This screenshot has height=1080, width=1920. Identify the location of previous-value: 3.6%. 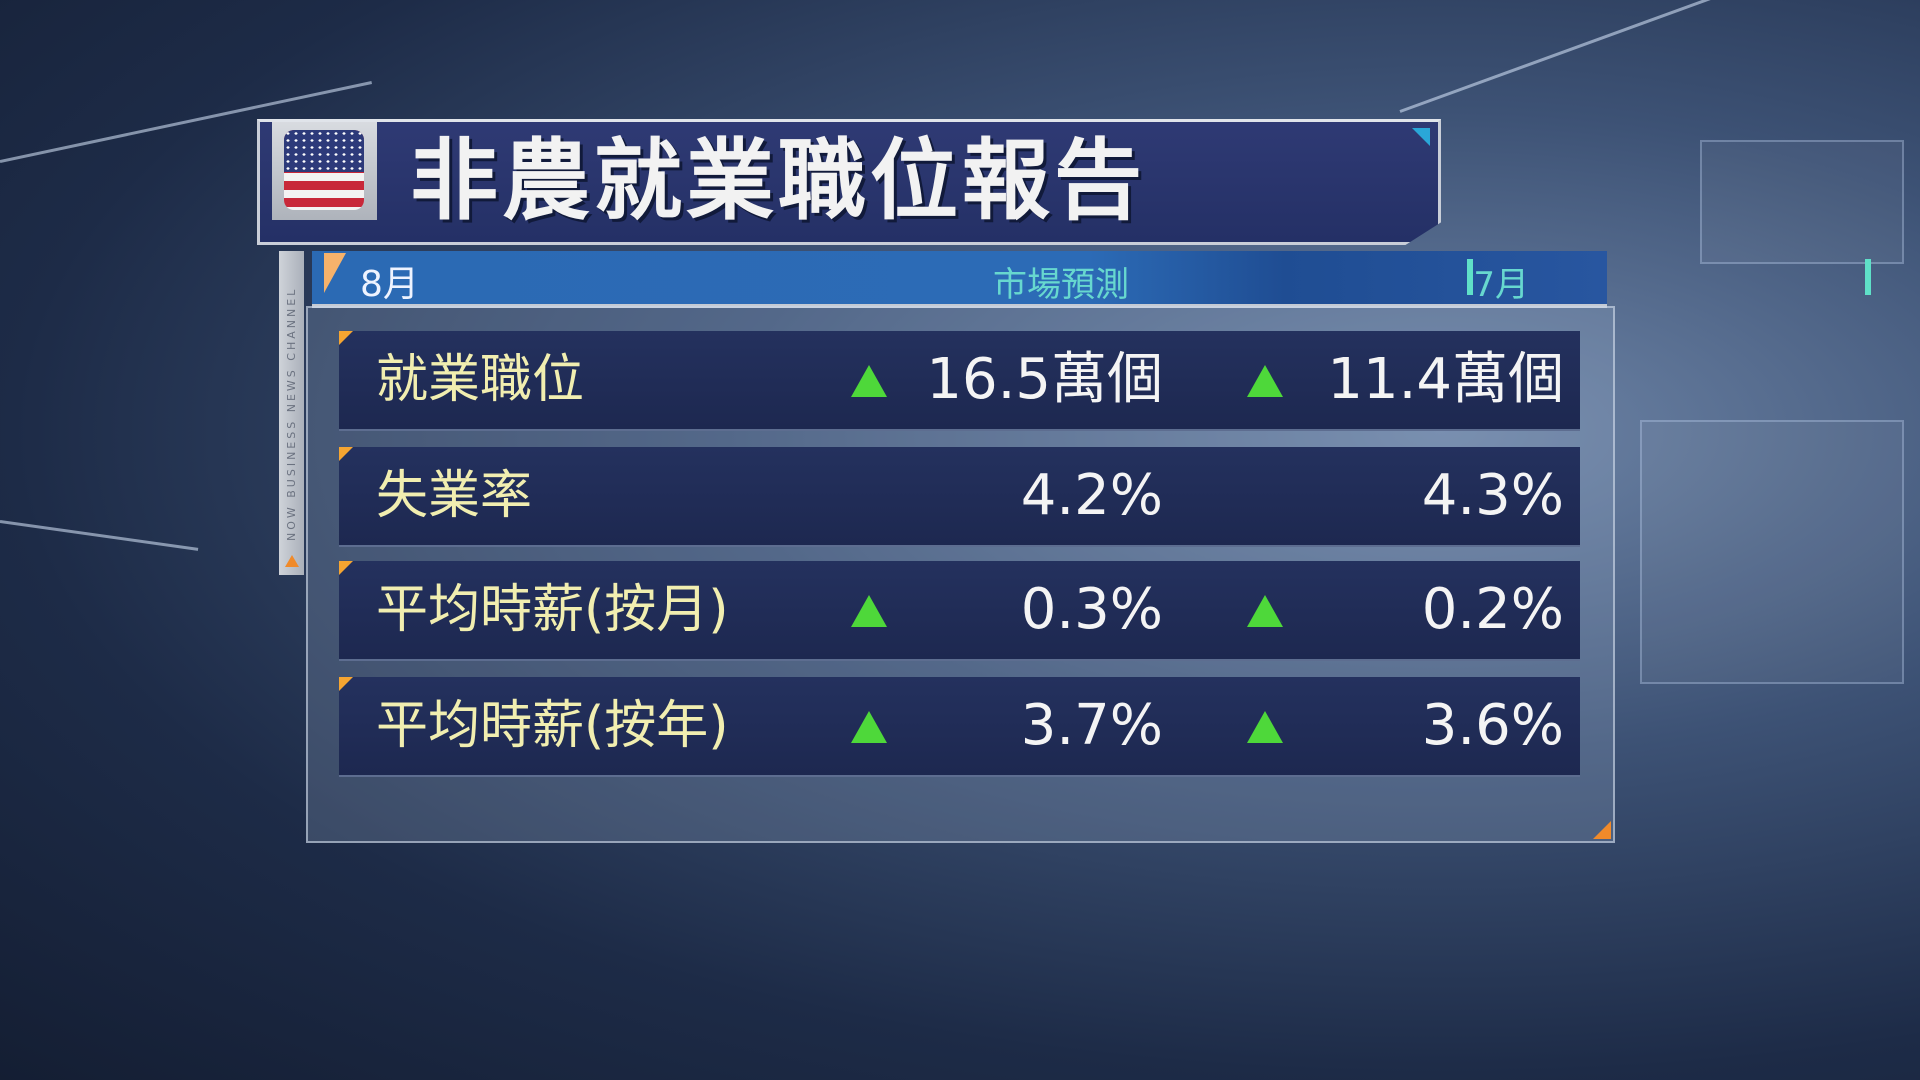
(1492, 725).